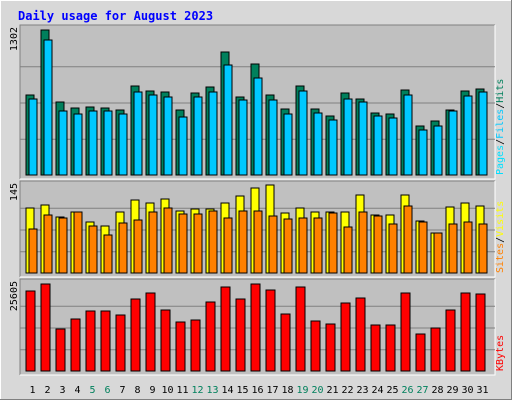  I want to click on x-tick-label: 30, so click(467, 390).